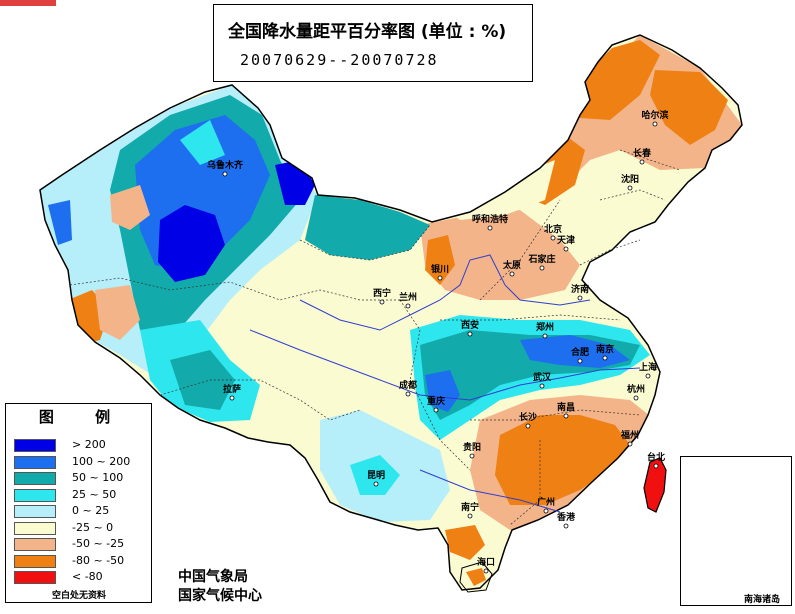  I want to click on city-label: 呼和浩特, so click(490, 219).